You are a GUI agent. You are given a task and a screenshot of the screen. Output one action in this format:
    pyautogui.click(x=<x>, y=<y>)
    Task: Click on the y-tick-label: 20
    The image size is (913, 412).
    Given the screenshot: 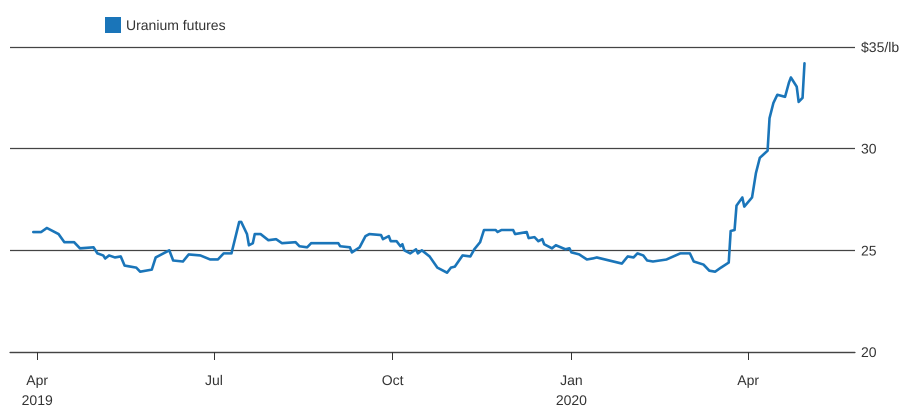 What is the action you would take?
    pyautogui.click(x=869, y=352)
    